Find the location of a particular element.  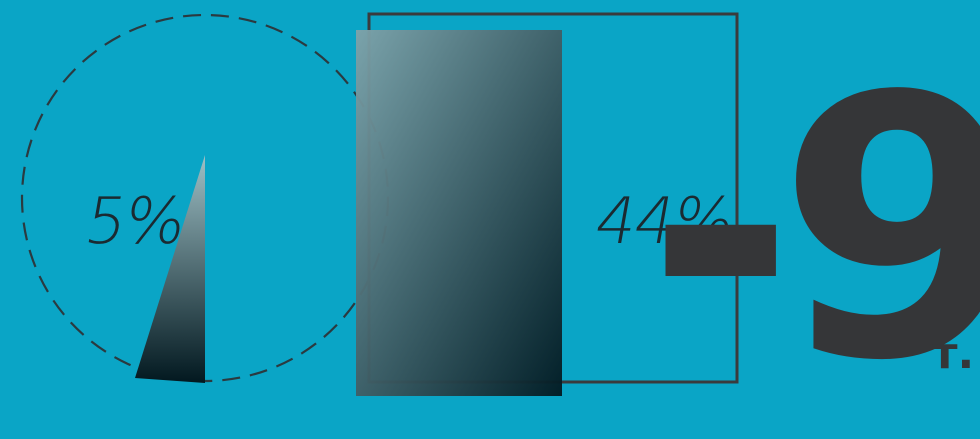

pie-percent-label: 5% is located at coordinates (135, 222).